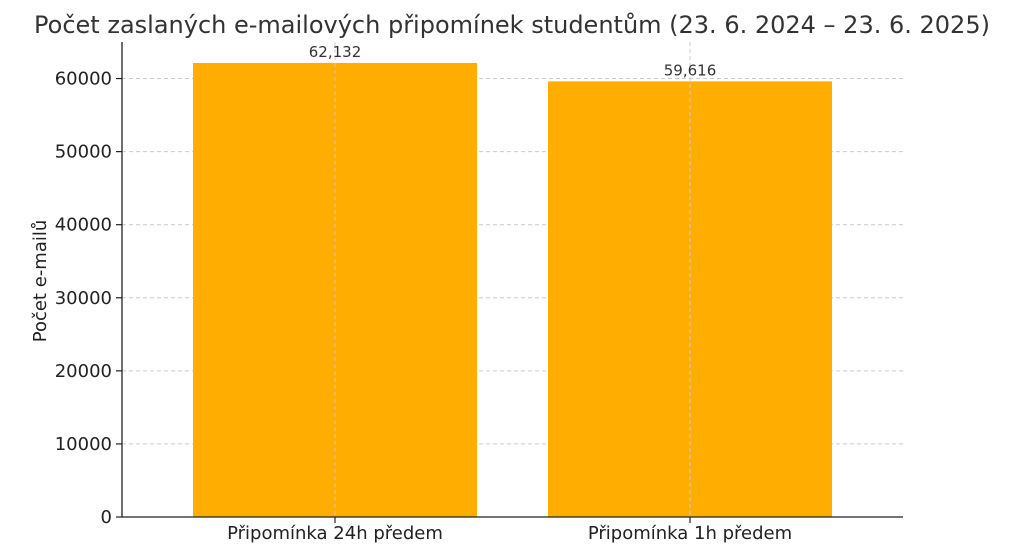  What do you see at coordinates (690, 70) in the screenshot?
I see `bar-value-label: 59,616` at bounding box center [690, 70].